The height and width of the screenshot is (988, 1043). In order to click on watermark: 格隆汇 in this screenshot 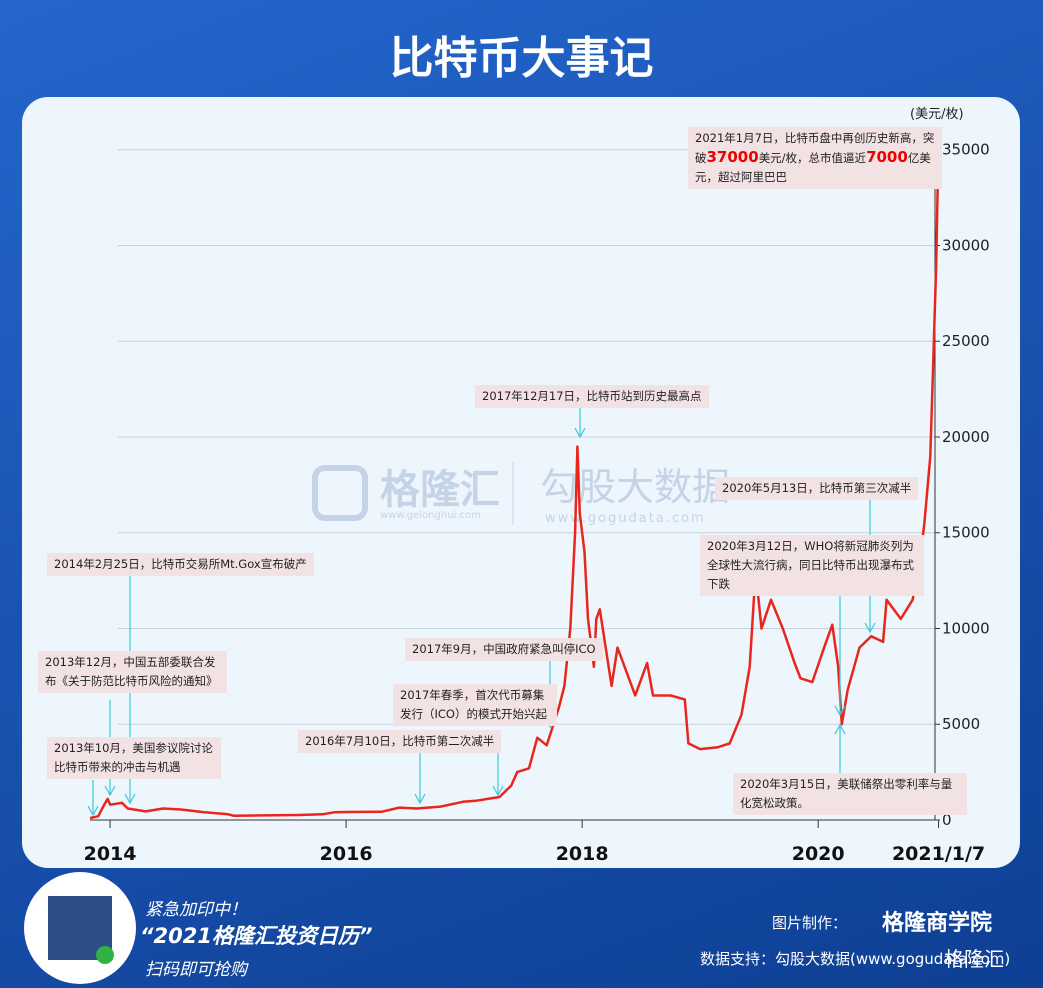, I will do `click(440, 490)`.